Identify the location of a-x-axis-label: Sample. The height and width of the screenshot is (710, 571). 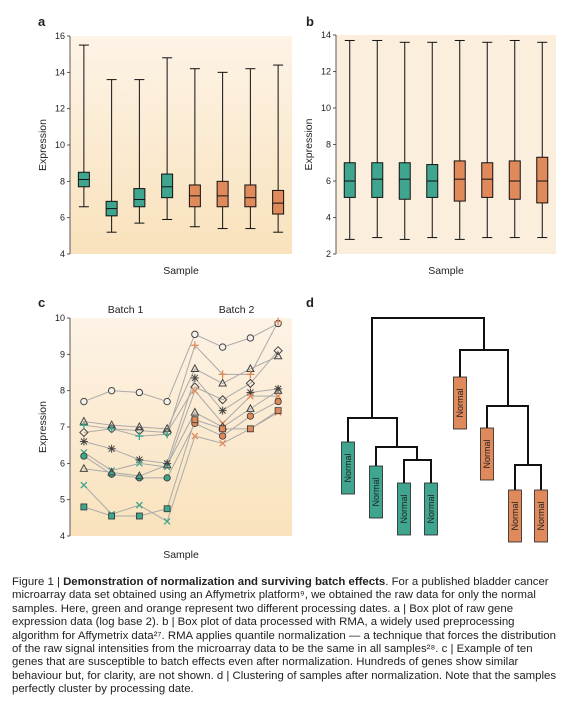
(181, 271).